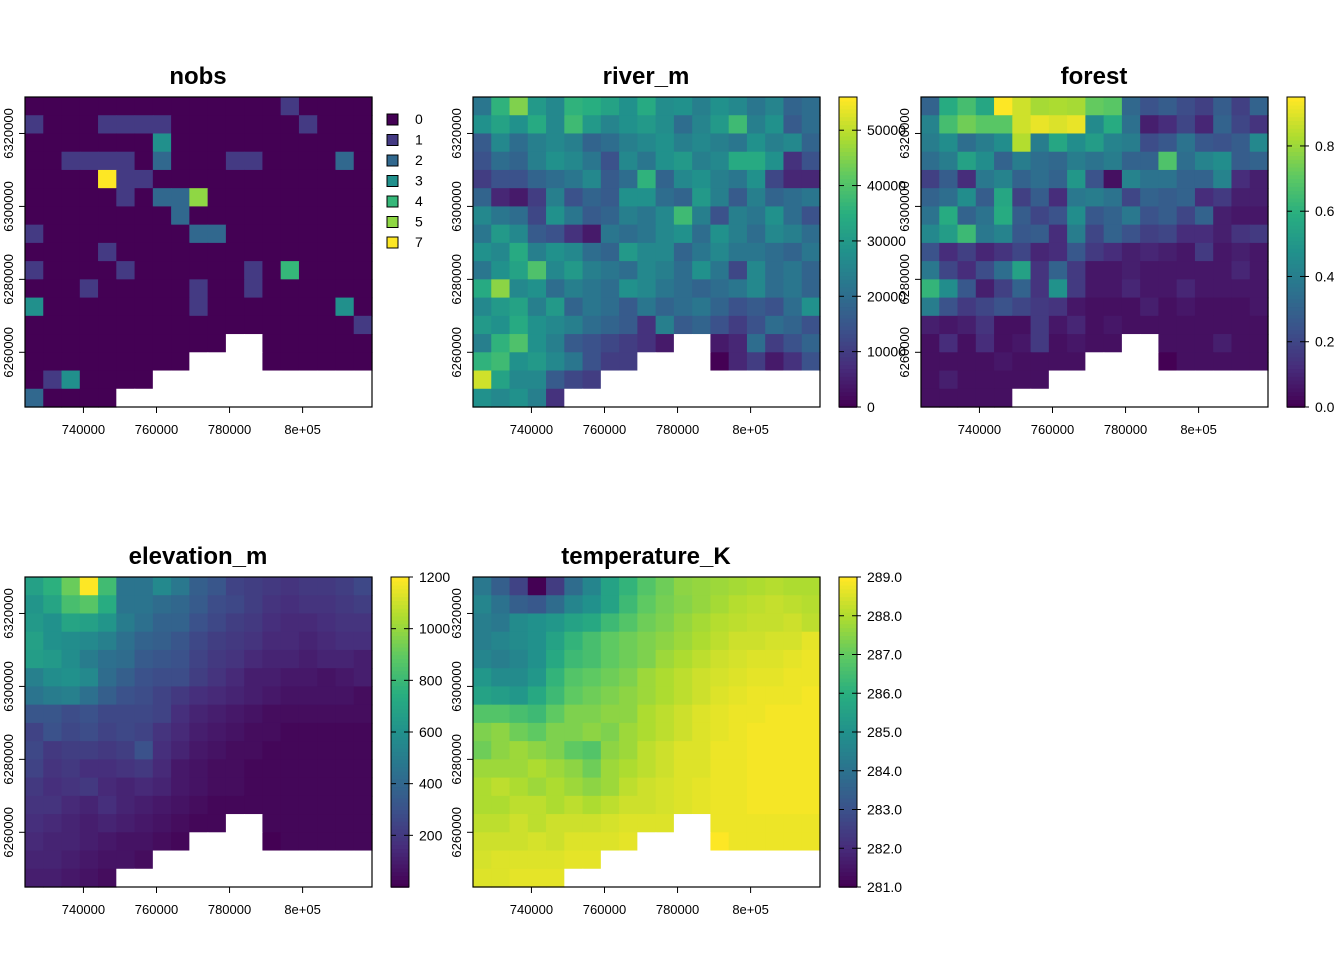 The height and width of the screenshot is (960, 1344). What do you see at coordinates (884, 577) in the screenshot?
I see `colorbar-label: 289.0` at bounding box center [884, 577].